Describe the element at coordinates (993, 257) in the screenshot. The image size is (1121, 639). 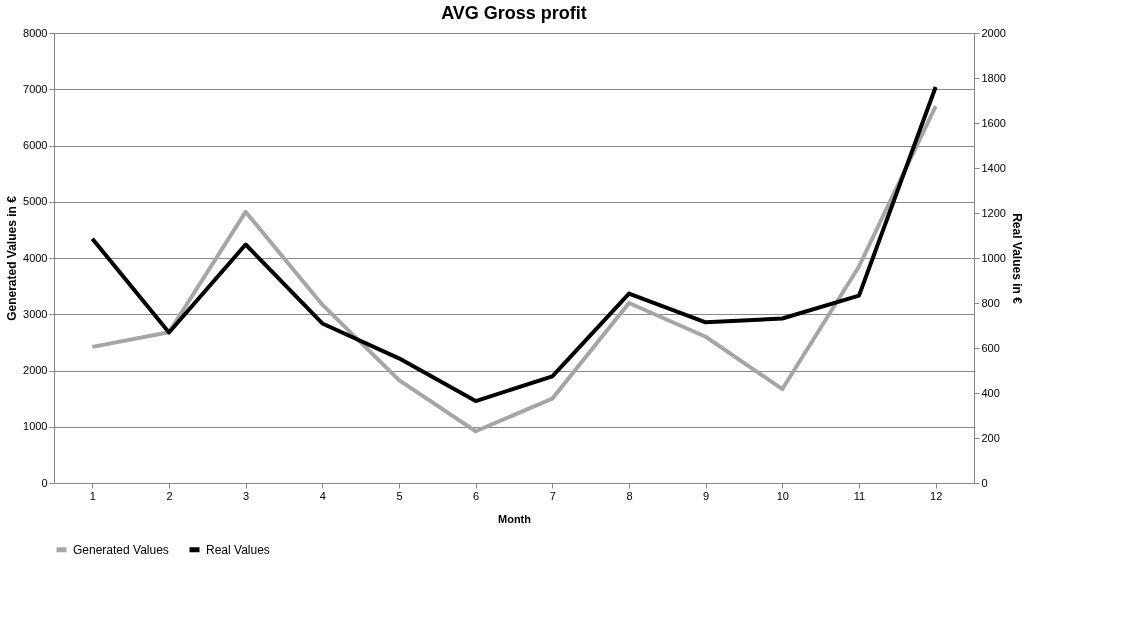
I see `y2-tick-label: 1000` at that location.